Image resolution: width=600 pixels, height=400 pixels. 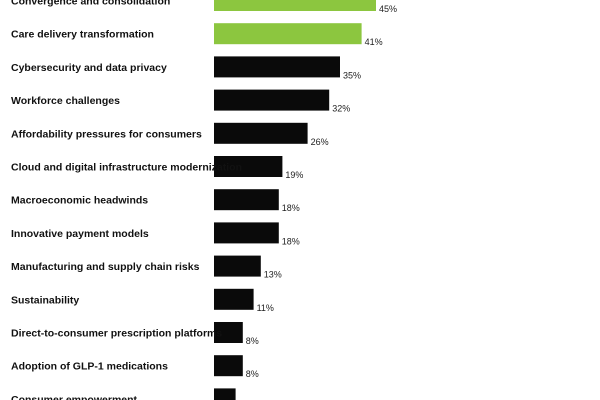 What do you see at coordinates (74, 397) in the screenshot?
I see `category-label: Consumer empowerment` at bounding box center [74, 397].